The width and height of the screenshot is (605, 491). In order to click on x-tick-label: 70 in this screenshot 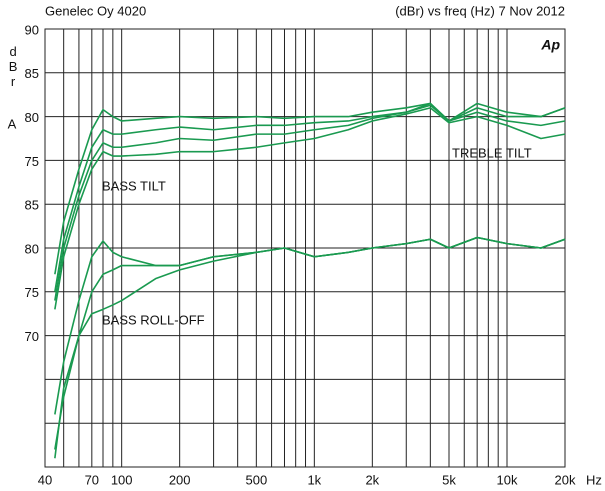, I will do `click(92, 479)`.